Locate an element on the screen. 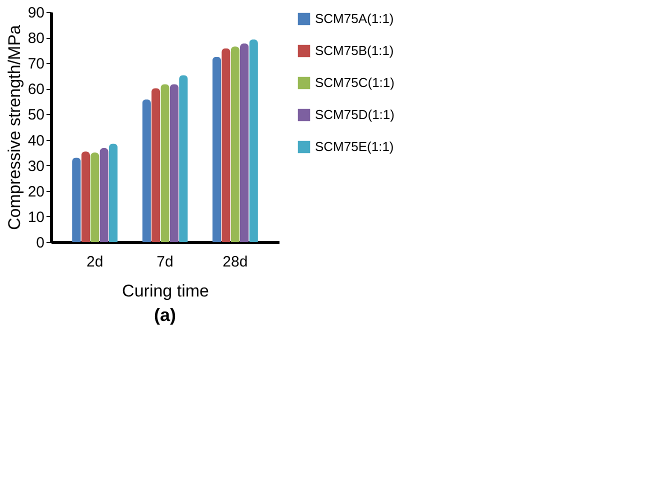  y-tick-label: 30 is located at coordinates (36, 166).